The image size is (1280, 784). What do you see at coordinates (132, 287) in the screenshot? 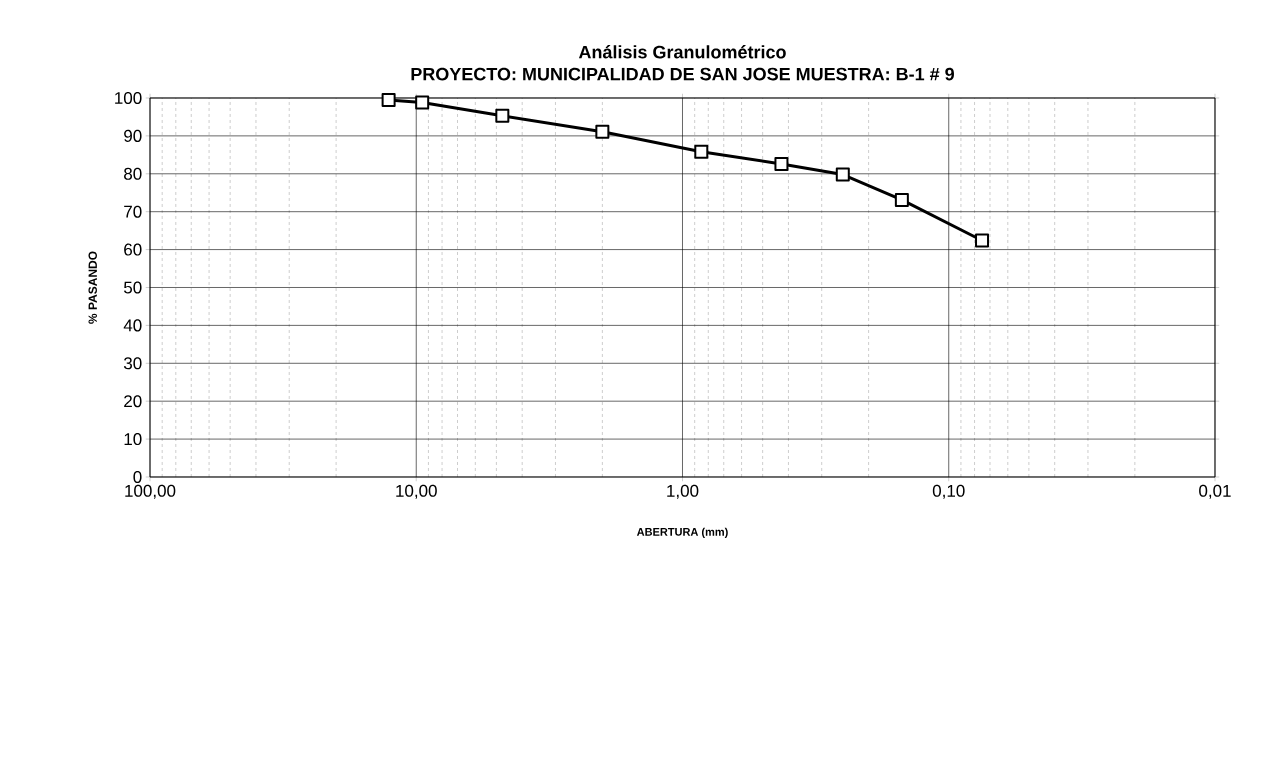
I see `y-tick-label: 50` at bounding box center [132, 287].